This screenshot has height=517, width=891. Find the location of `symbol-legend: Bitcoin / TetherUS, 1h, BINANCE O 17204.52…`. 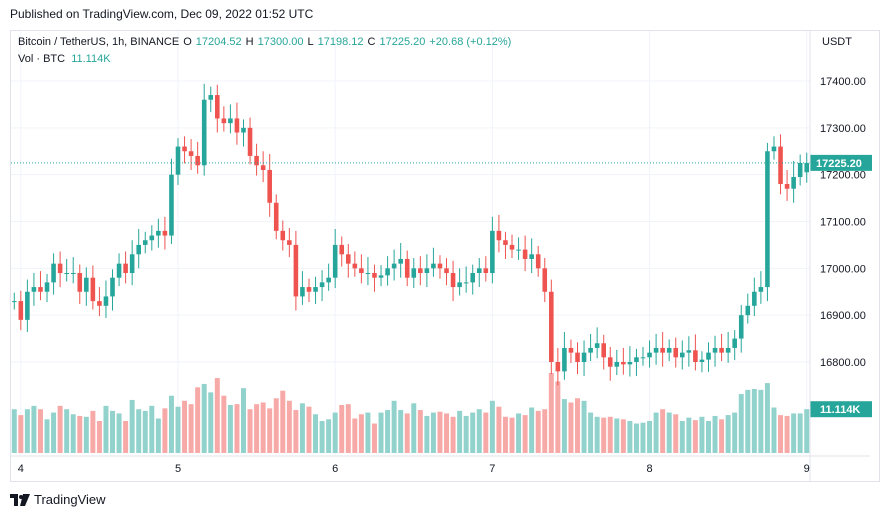

symbol-legend: Bitcoin / TetherUS, 1h, BINANCE O 17204.52… is located at coordinates (266, 42).